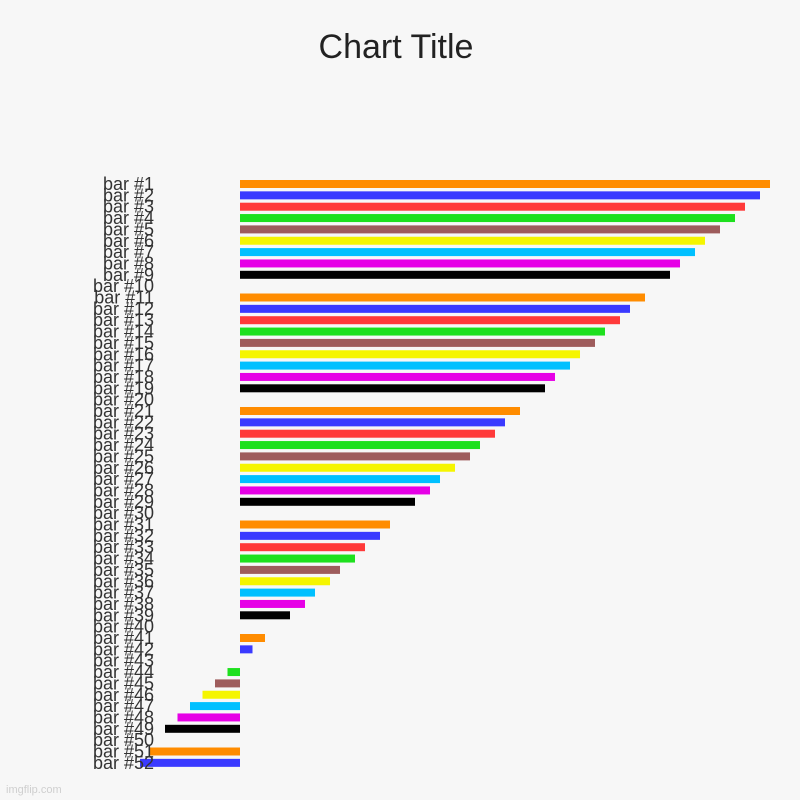 This screenshot has width=800, height=800. I want to click on category-label: bar #7, so click(128, 252).